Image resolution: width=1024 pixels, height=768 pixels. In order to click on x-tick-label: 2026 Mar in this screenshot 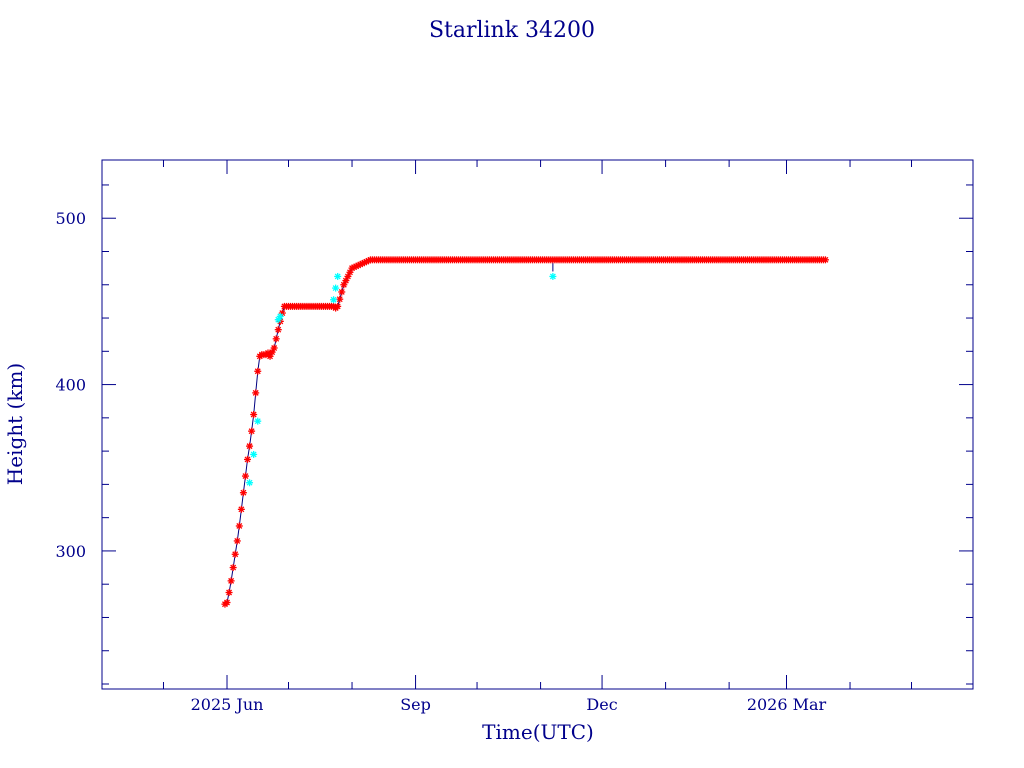, I will do `click(787, 704)`.